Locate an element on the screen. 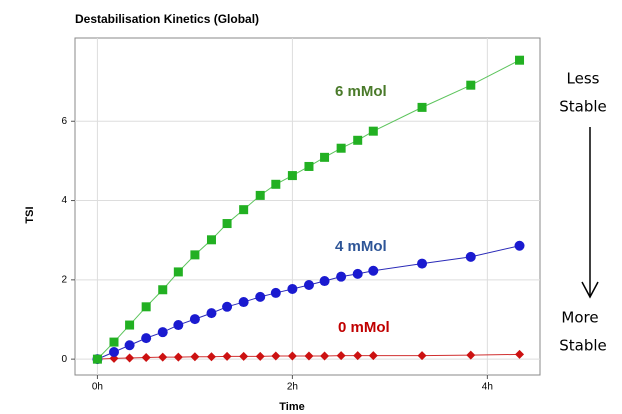  series-label: 0 mMol is located at coordinates (364, 327).